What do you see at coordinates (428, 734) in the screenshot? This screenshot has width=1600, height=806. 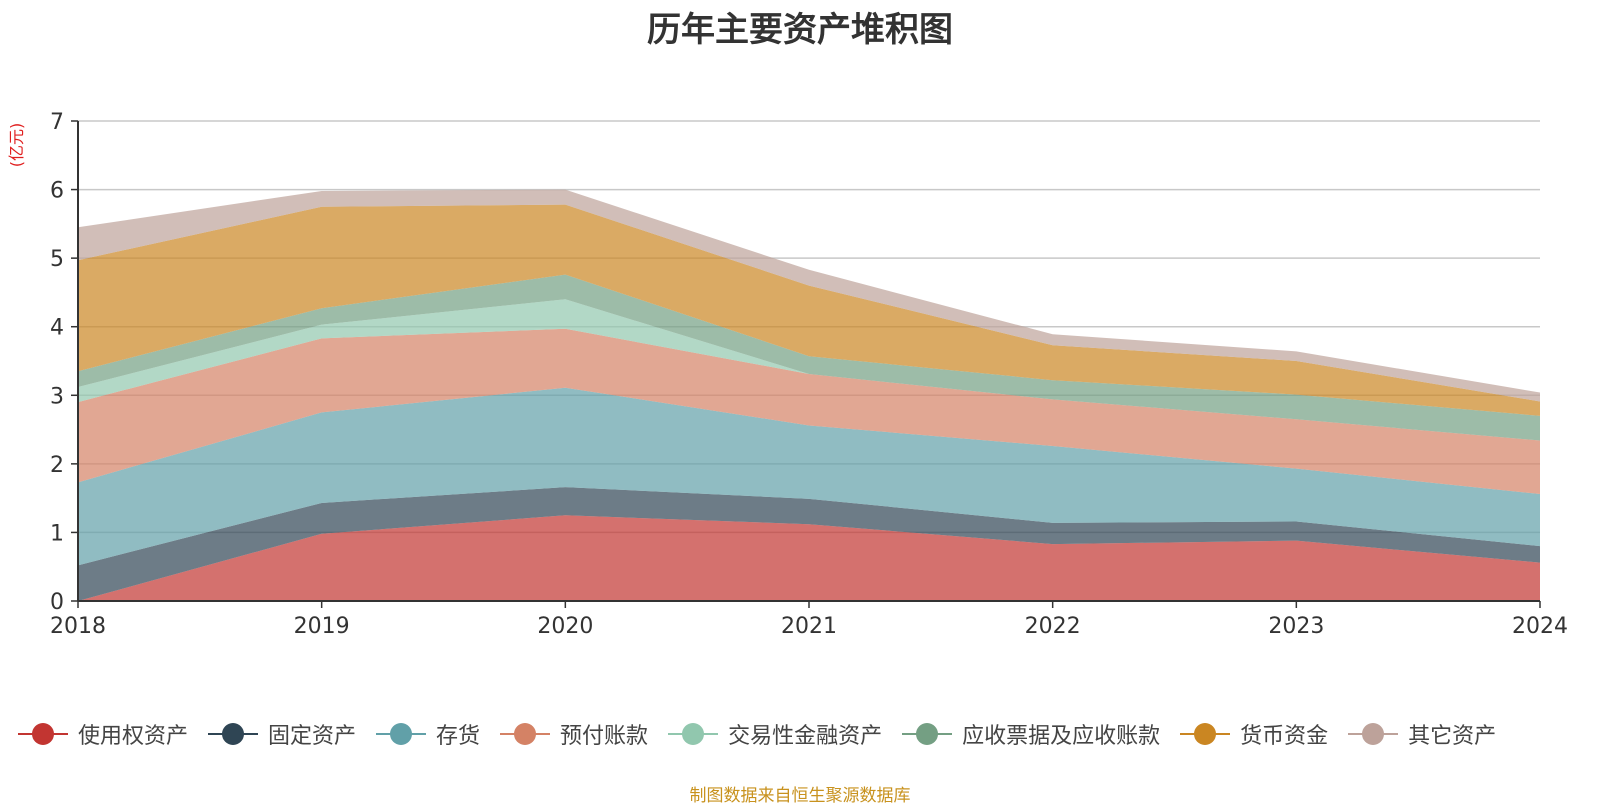 I see `legend-item: 存货` at bounding box center [428, 734].